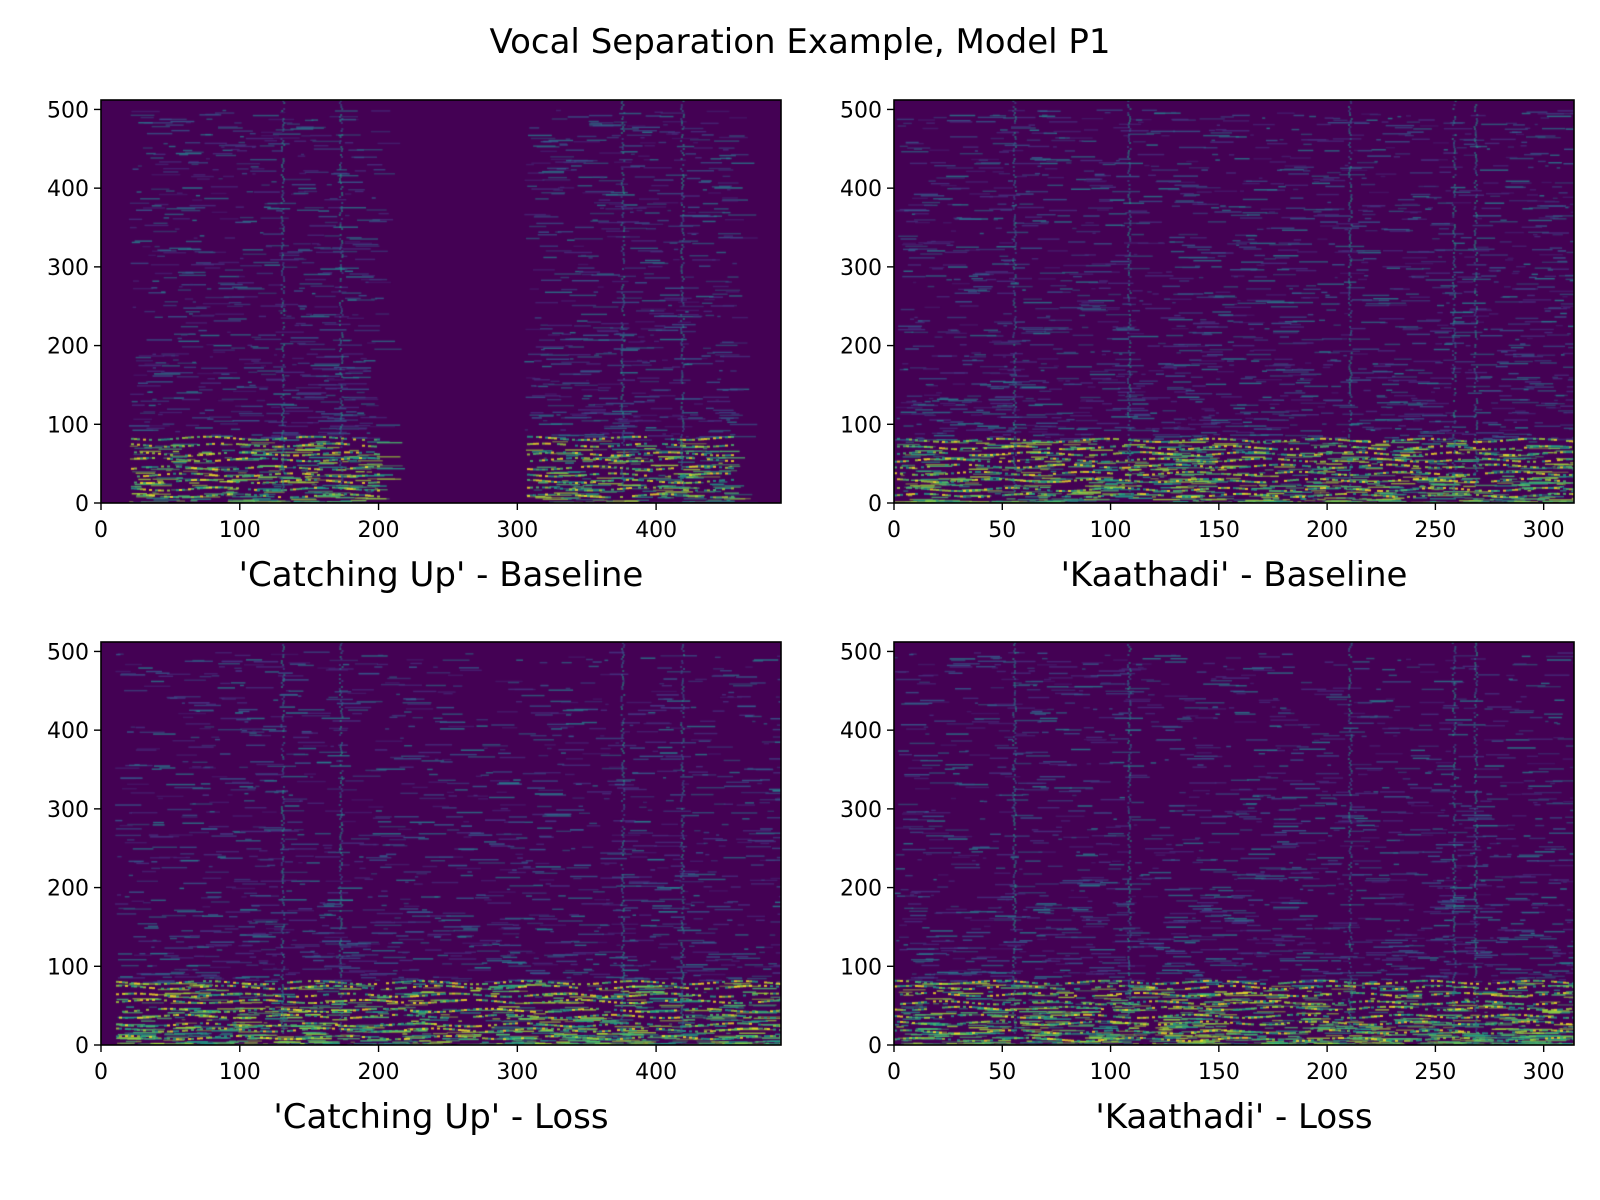 This screenshot has width=1600, height=1200. Describe the element at coordinates (799, 42) in the screenshot. I see `figure-title: Vocal Separation Example, Model P1` at that location.